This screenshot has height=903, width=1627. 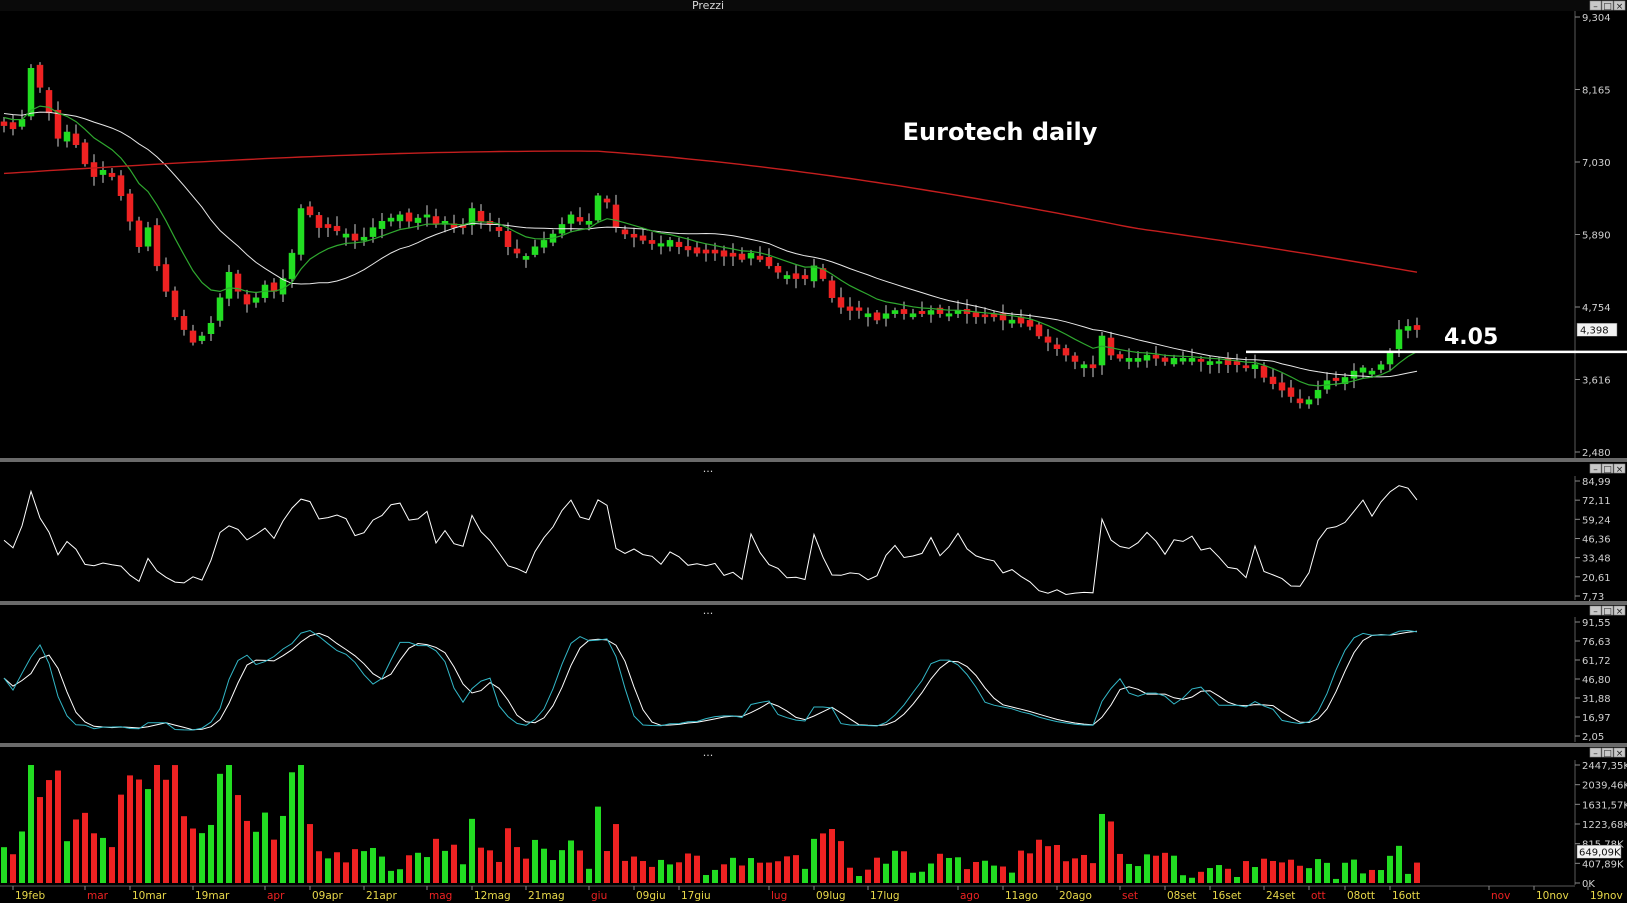 What do you see at coordinates (708, 613) in the screenshot?
I see `pane-grip-2: ···` at bounding box center [708, 613].